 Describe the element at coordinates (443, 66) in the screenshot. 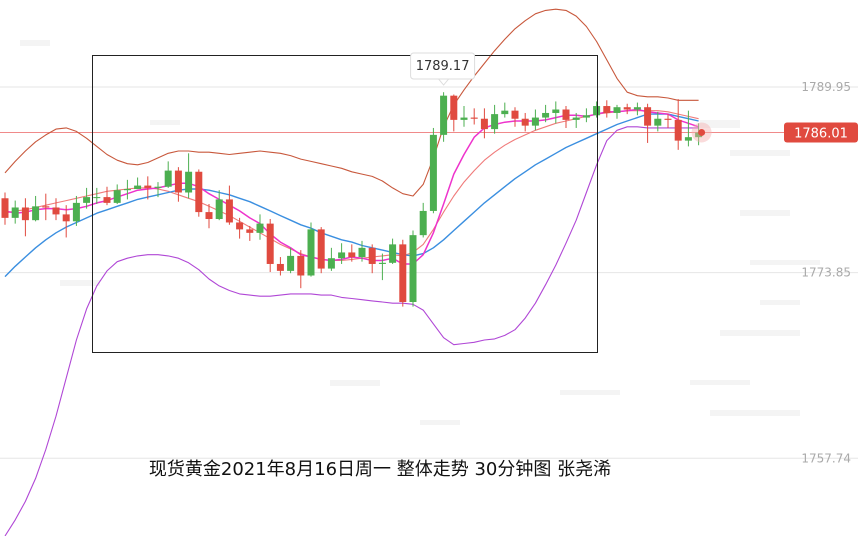

I see `peak-label-text: 1789.17` at that location.